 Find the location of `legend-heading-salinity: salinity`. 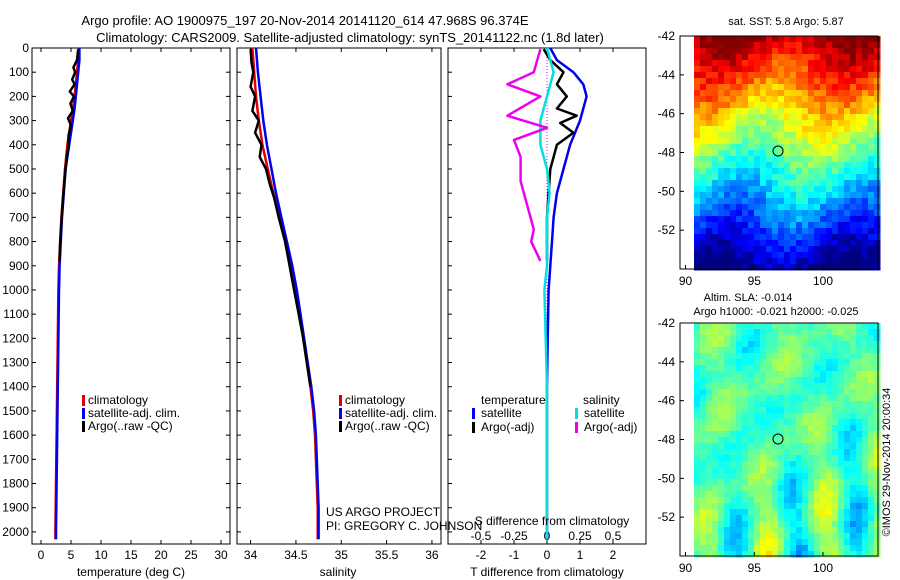

legend-heading-salinity: salinity is located at coordinates (601, 400).